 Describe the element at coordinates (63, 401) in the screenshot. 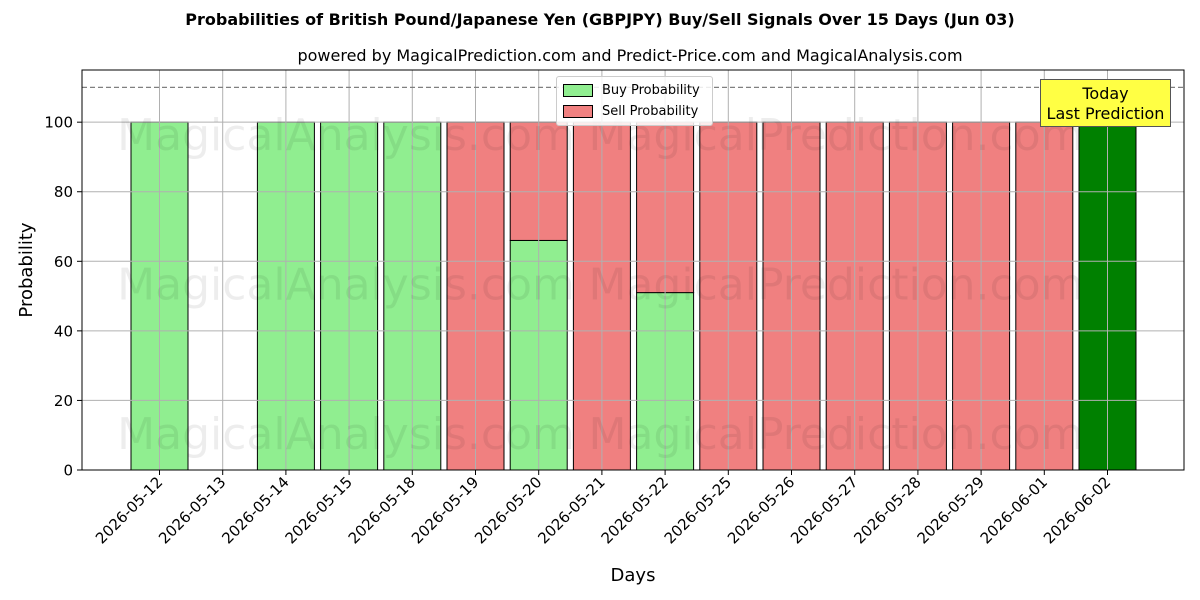

I see `y-tick-label: 20` at that location.